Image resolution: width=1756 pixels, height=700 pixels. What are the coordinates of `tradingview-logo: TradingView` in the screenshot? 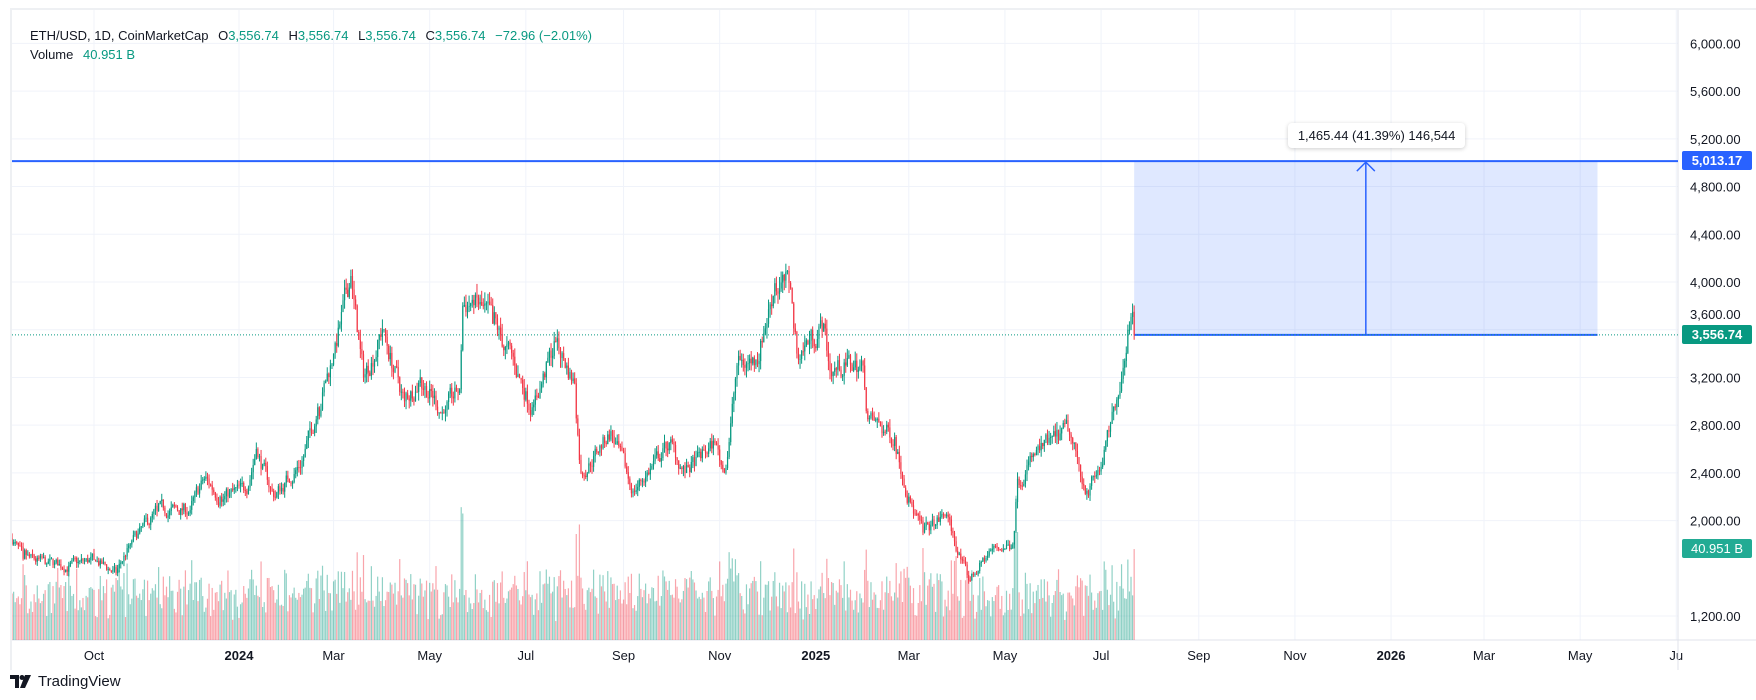 It's located at (65, 681).